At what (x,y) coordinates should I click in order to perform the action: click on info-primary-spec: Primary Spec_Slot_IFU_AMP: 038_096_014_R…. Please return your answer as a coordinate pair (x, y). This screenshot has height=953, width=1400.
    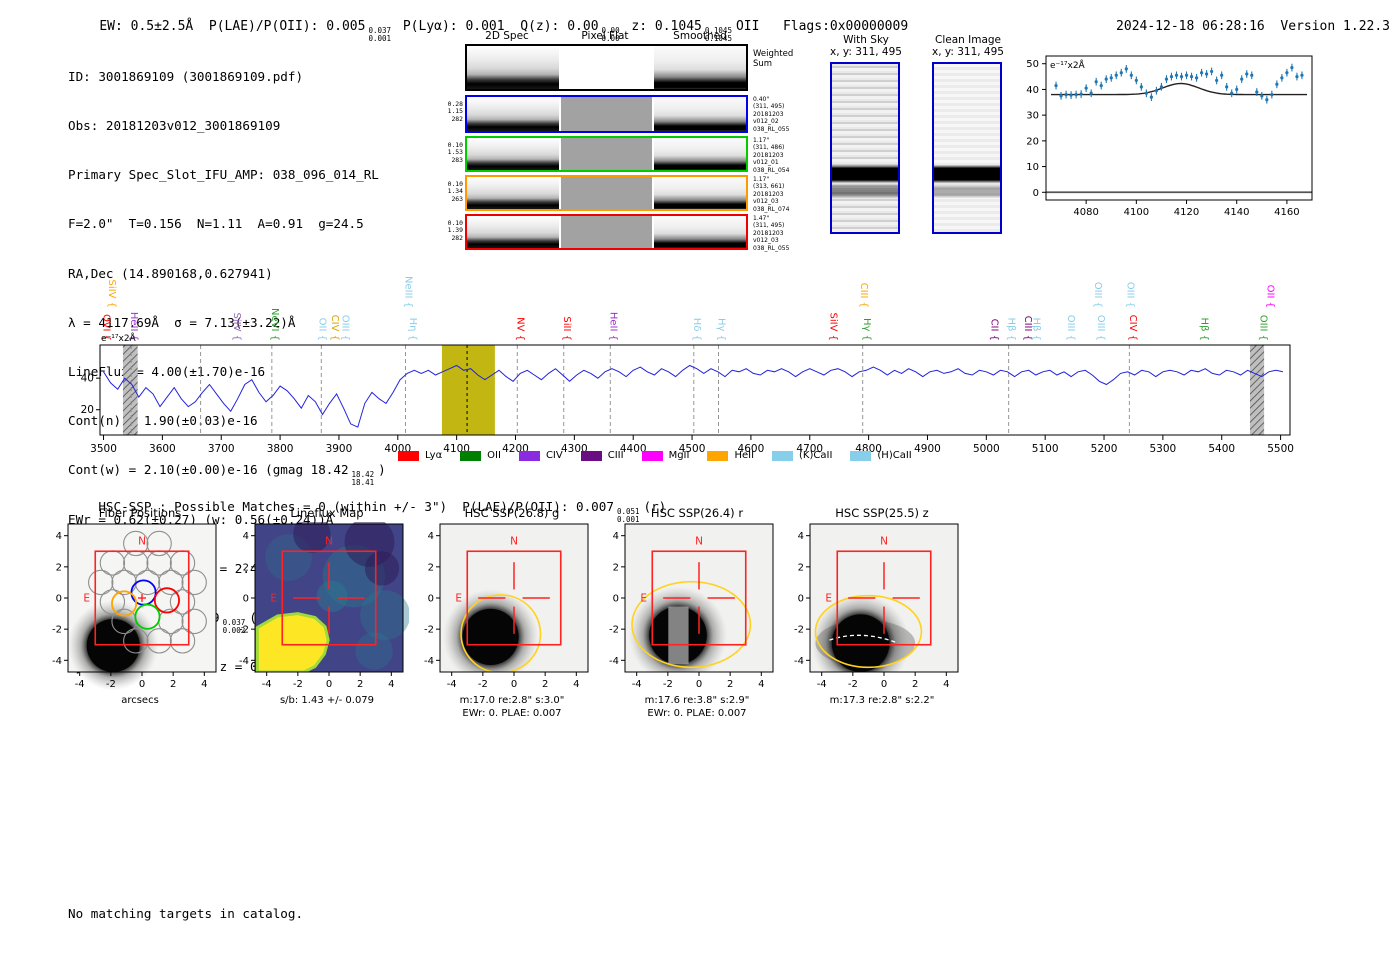
    Looking at the image, I should click on (223, 175).